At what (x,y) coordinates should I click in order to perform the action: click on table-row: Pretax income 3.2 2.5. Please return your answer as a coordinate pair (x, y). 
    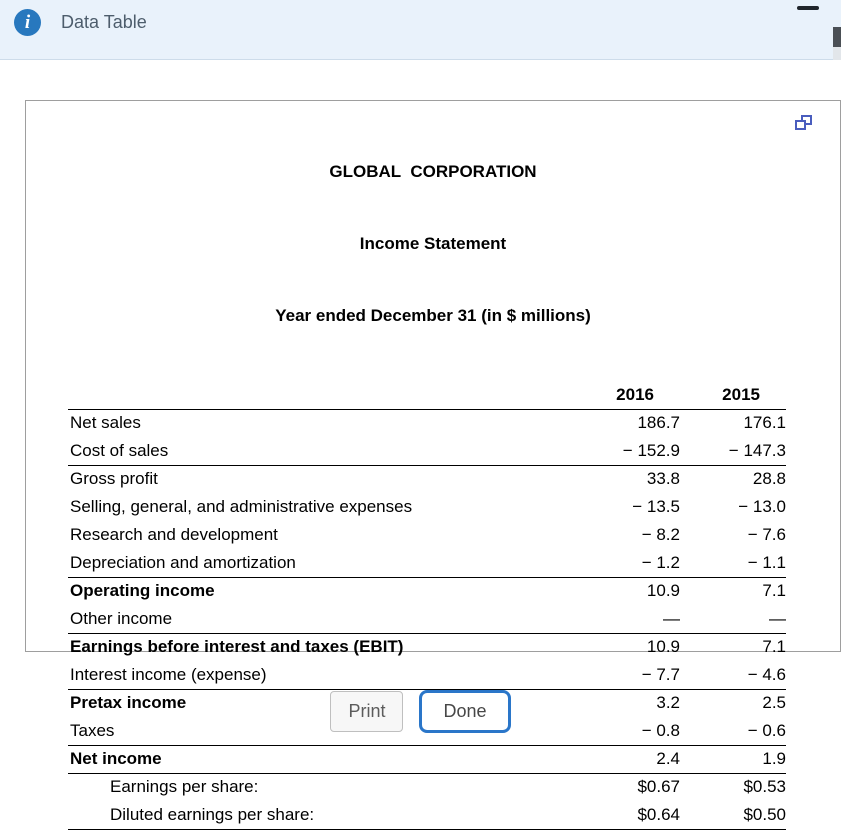
    Looking at the image, I should click on (427, 703).